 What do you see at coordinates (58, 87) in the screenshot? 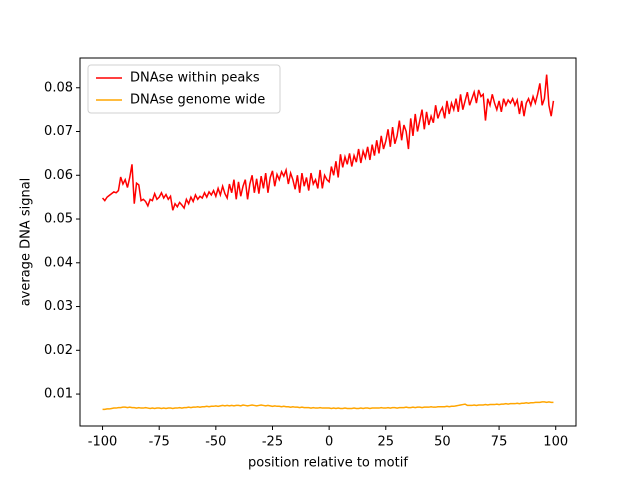
I see `y-tick-label: 0.08` at bounding box center [58, 87].